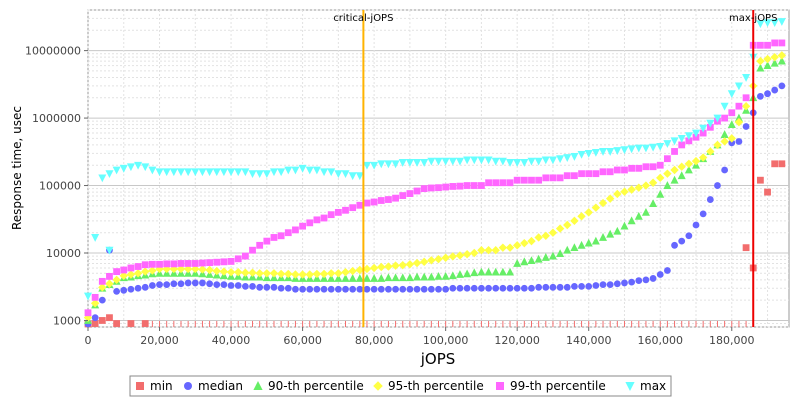 The width and height of the screenshot is (800, 400). What do you see at coordinates (154, 386) in the screenshot?
I see `legend-item: min` at bounding box center [154, 386].